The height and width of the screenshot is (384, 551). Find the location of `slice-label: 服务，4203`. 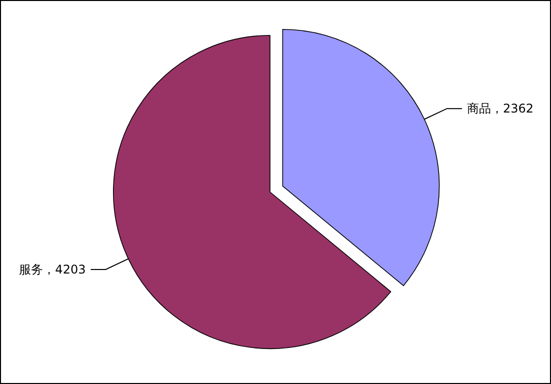

slice-label: 服务，4203 is located at coordinates (52, 269).